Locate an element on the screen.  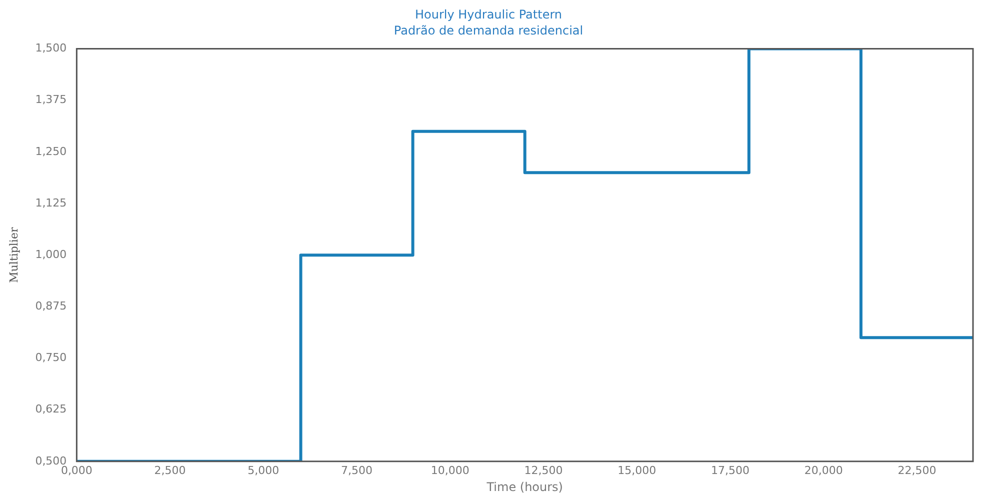
x-tick-label: 5,000 is located at coordinates (264, 470).